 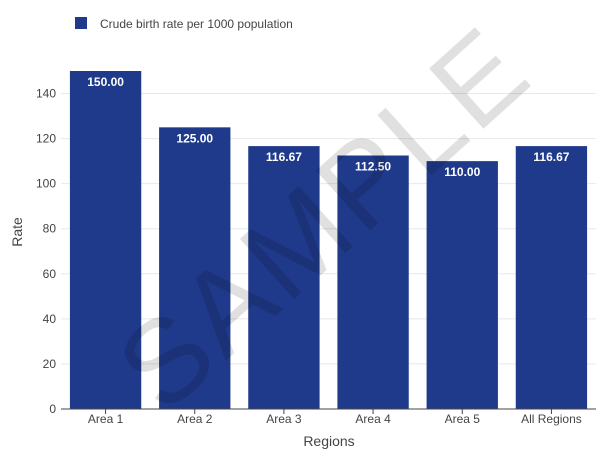 What do you see at coordinates (46, 184) in the screenshot?
I see `y-tick-label: 100` at bounding box center [46, 184].